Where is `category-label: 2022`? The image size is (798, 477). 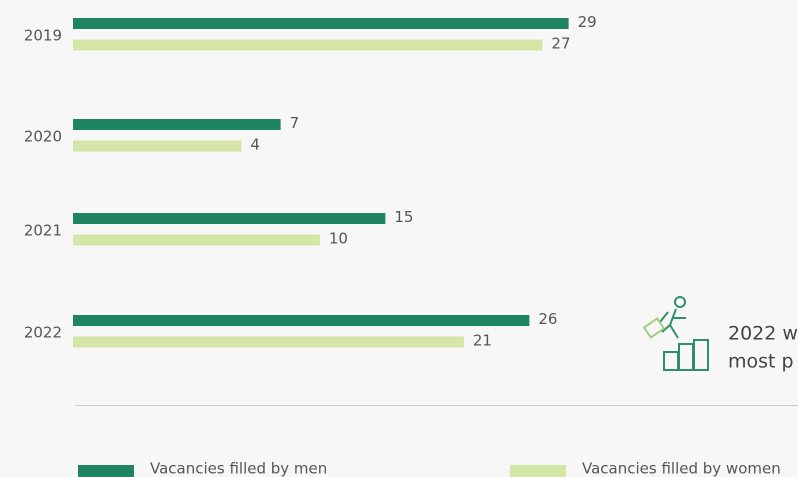 category-label: 2022 is located at coordinates (43, 333).